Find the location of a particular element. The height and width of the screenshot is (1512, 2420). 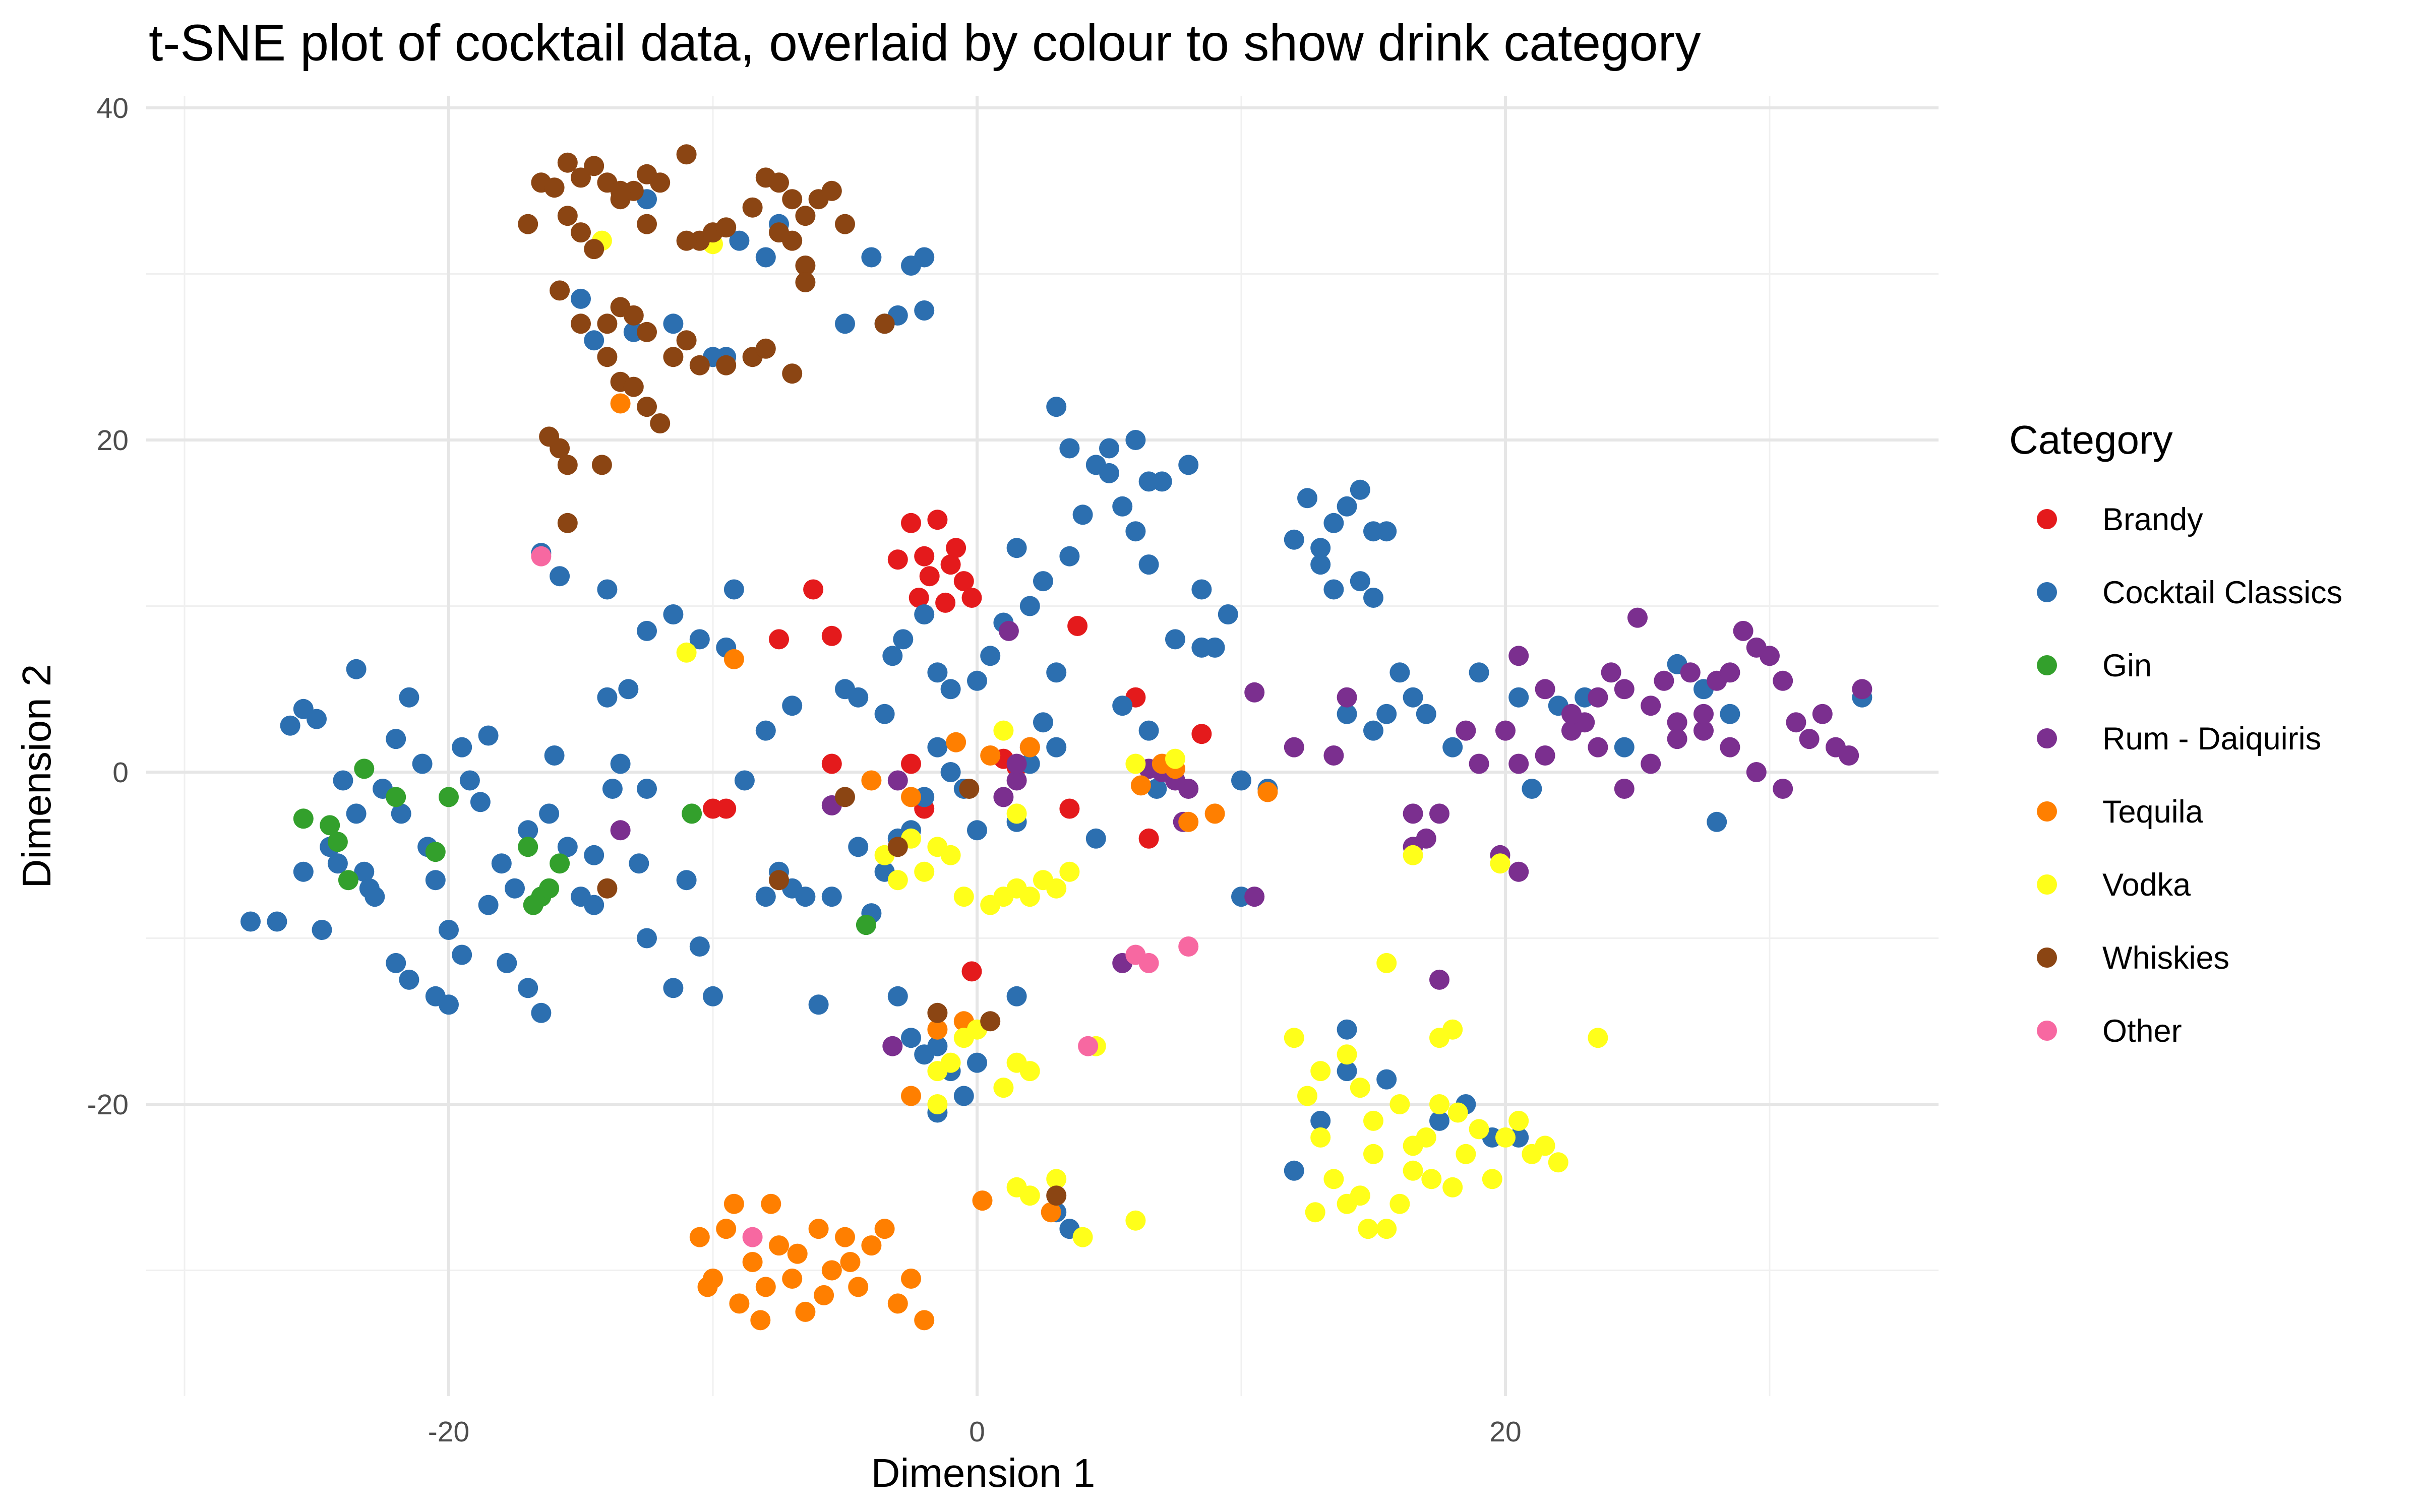

legend-item: Whiskies is located at coordinates (2133, 958).